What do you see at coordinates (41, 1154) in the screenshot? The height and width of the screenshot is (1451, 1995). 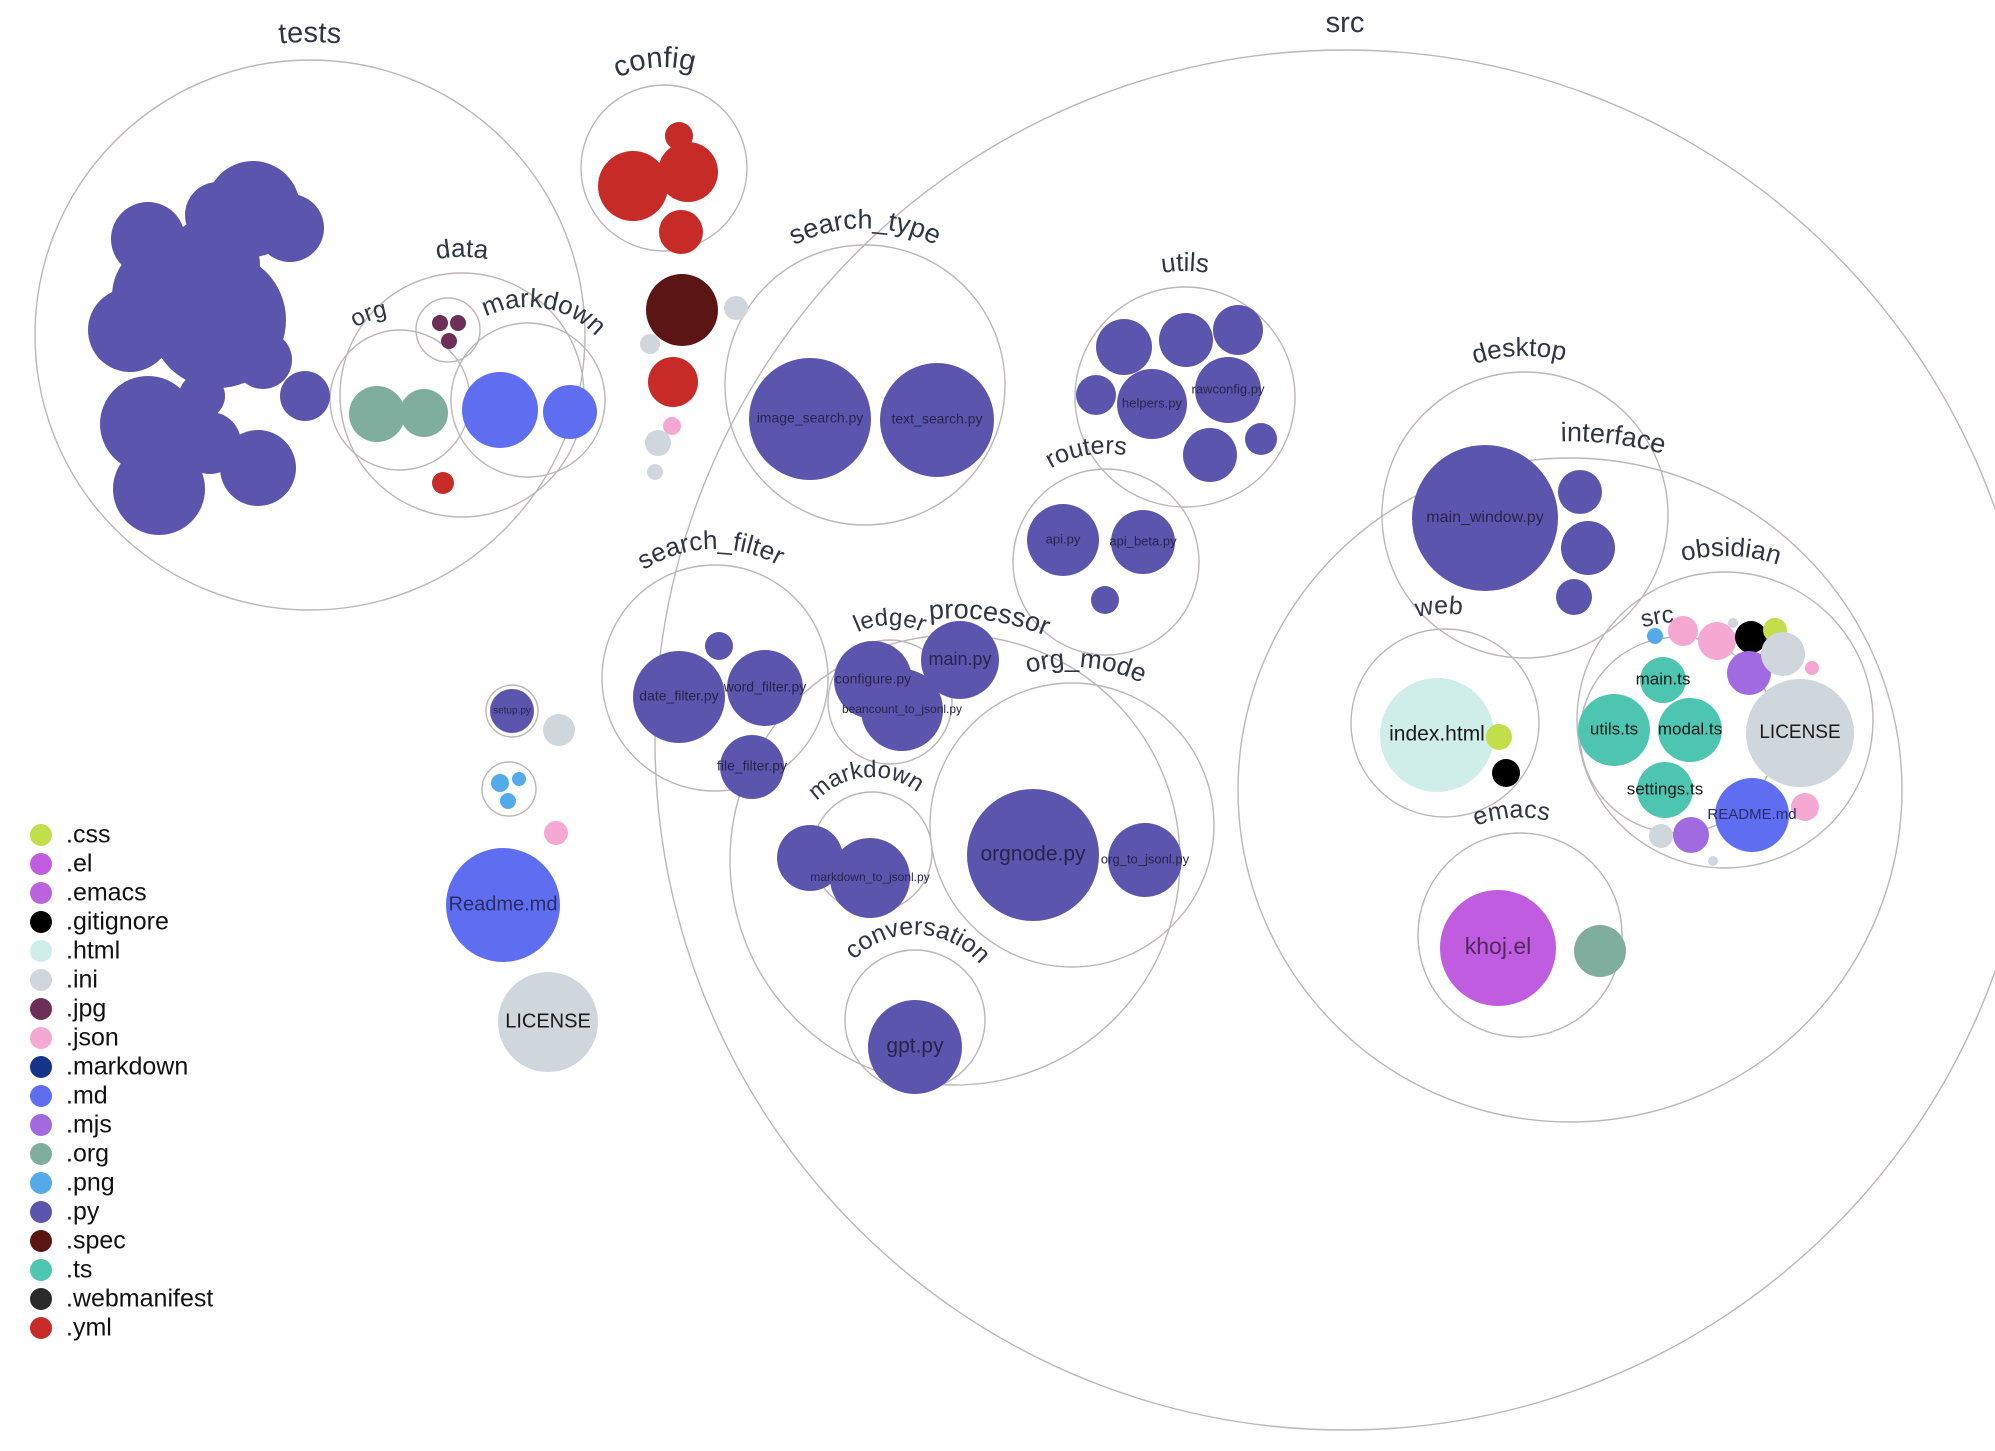 I see `legend-swatch-org` at bounding box center [41, 1154].